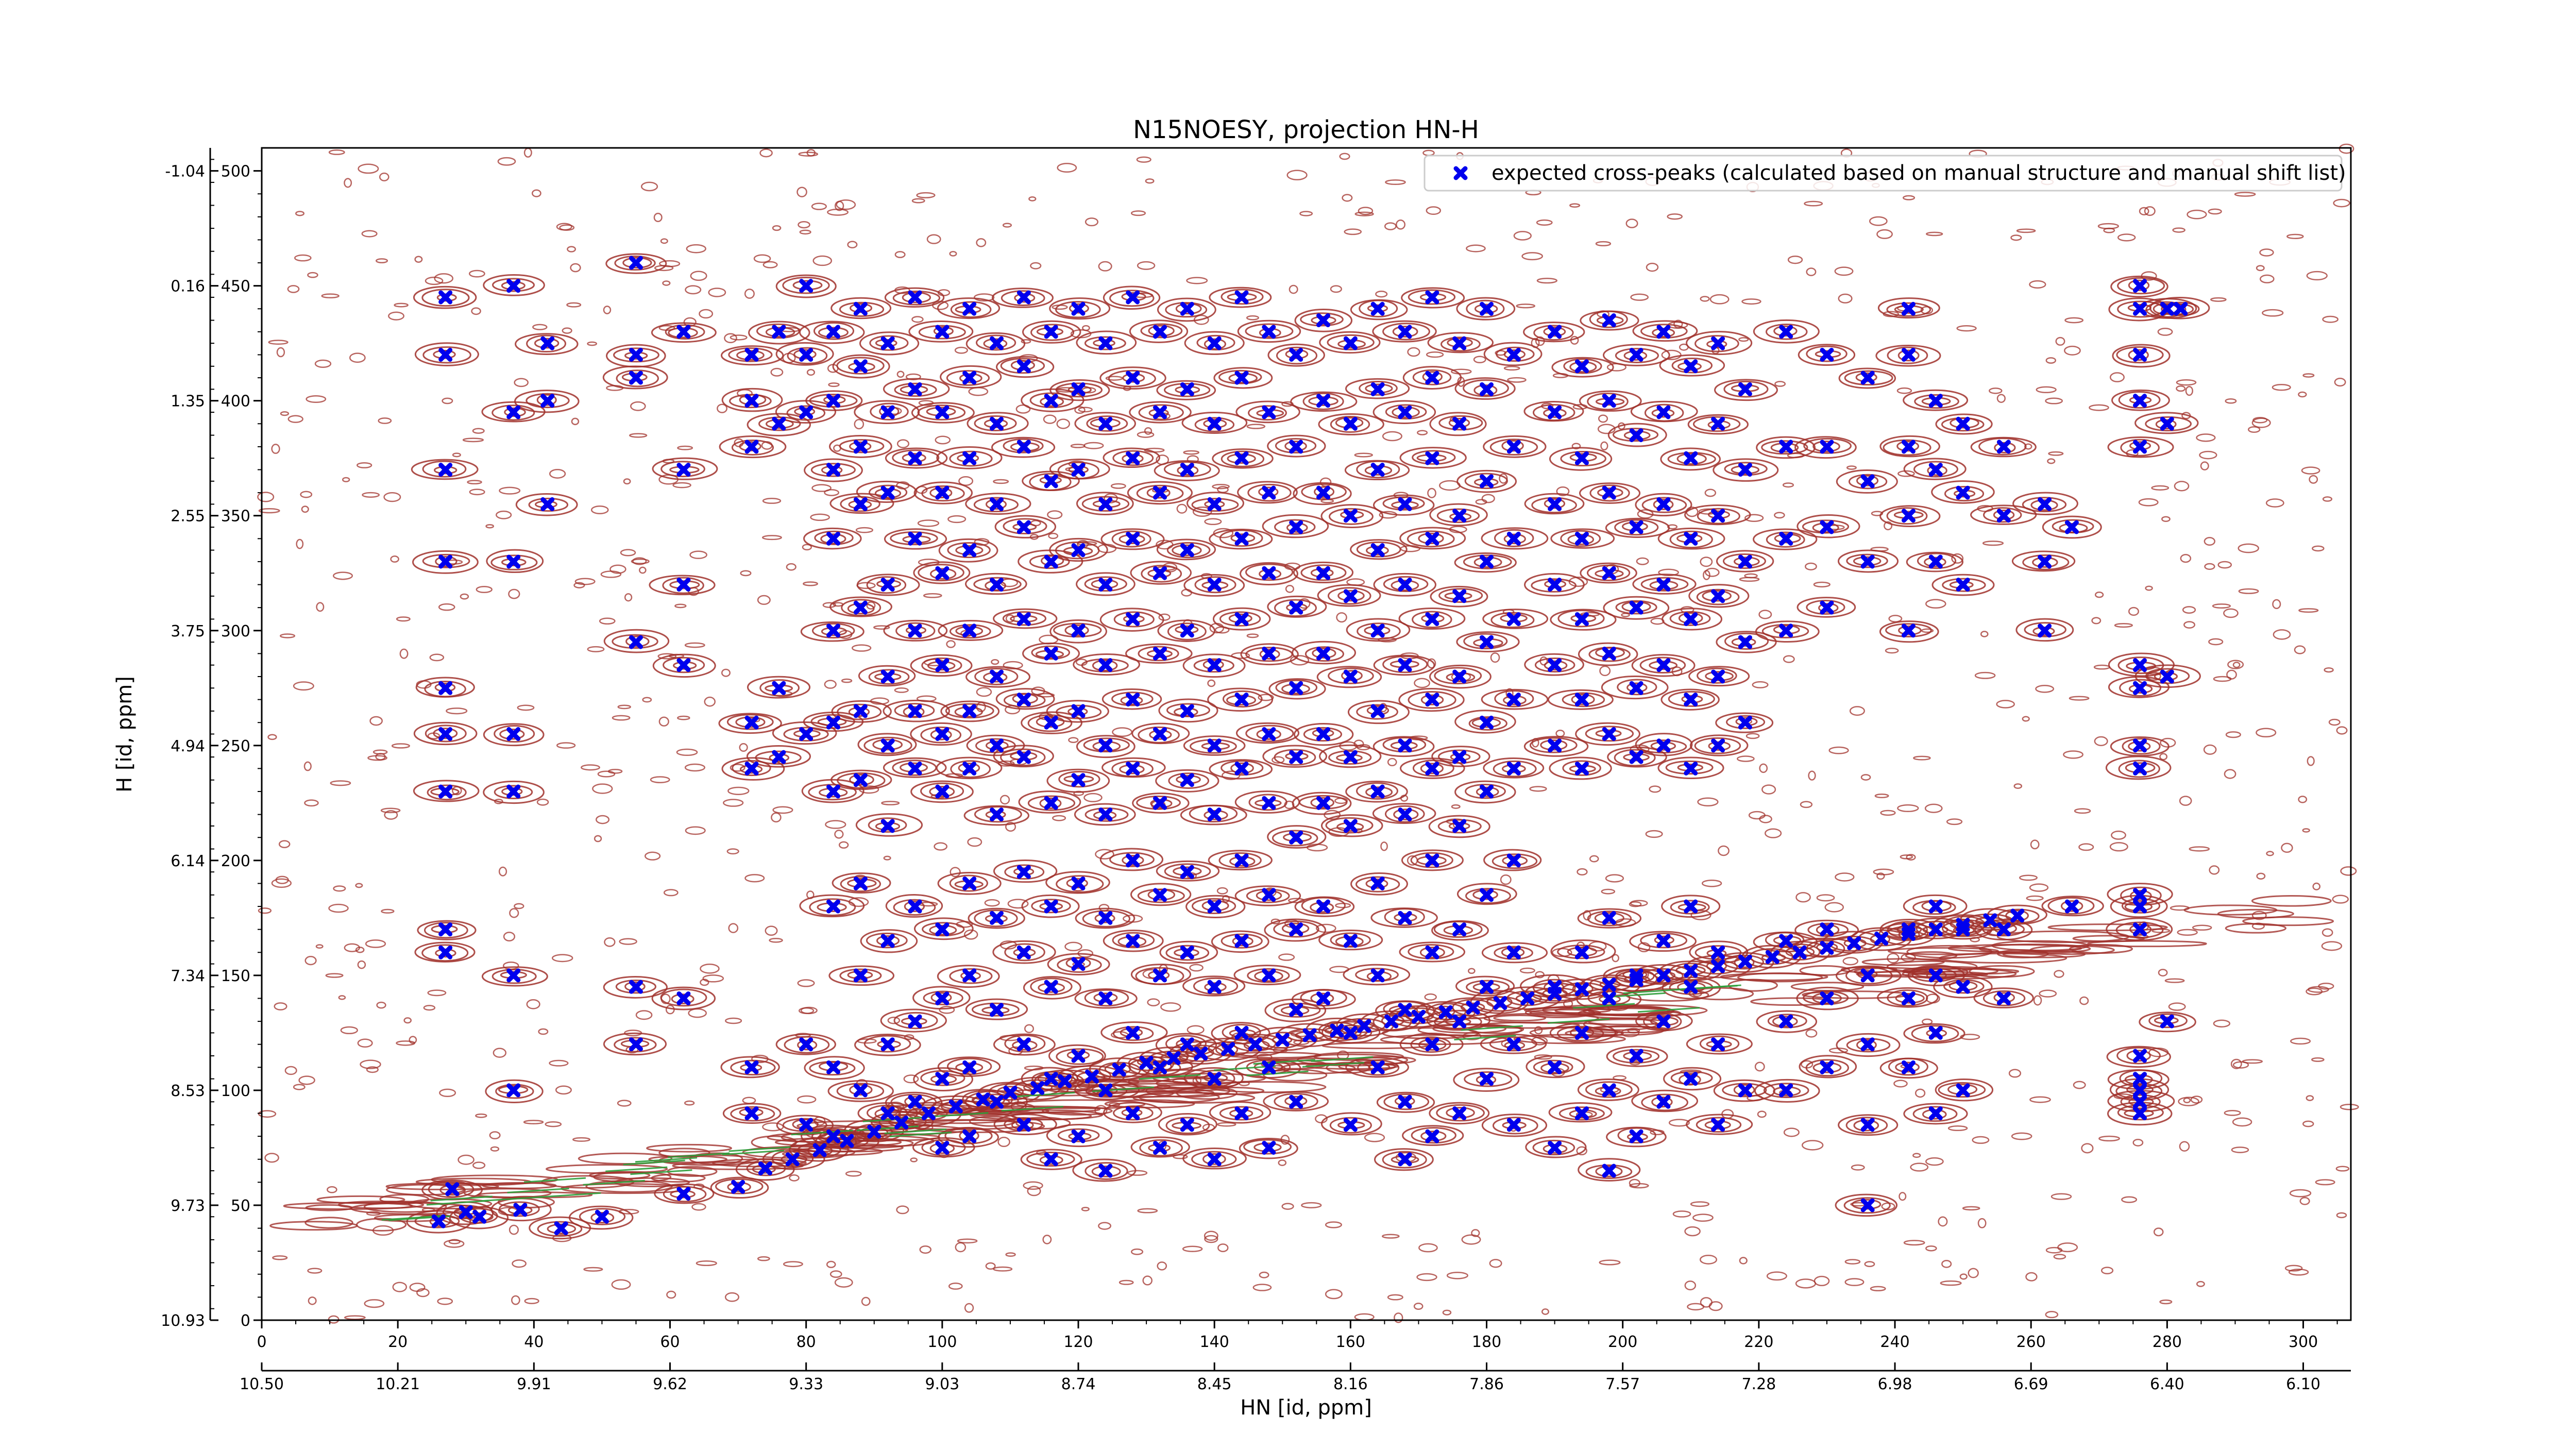 Image resolution: width=2576 pixels, height=1449 pixels. Describe the element at coordinates (1492, 1028) in the screenshot. I see `green-contour` at that location.